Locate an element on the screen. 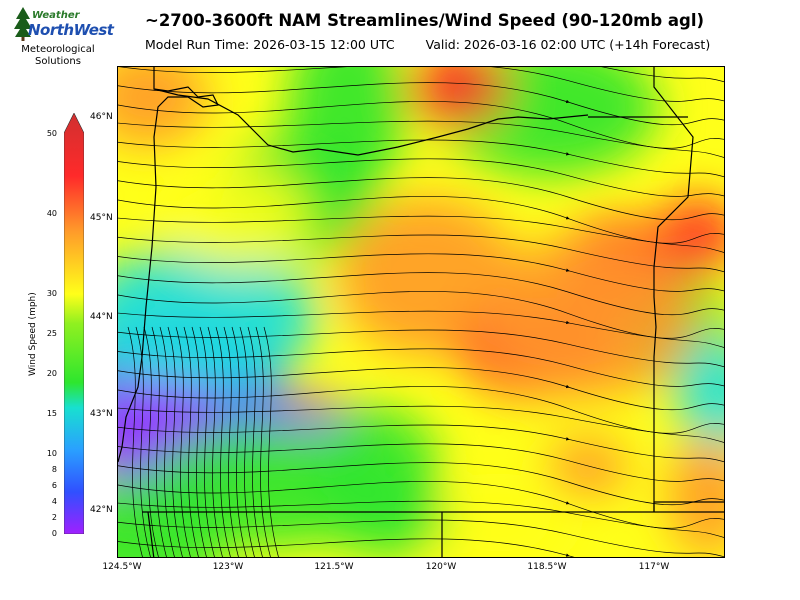  colorbar-tick-2: 2 is located at coordinates (54, 517).